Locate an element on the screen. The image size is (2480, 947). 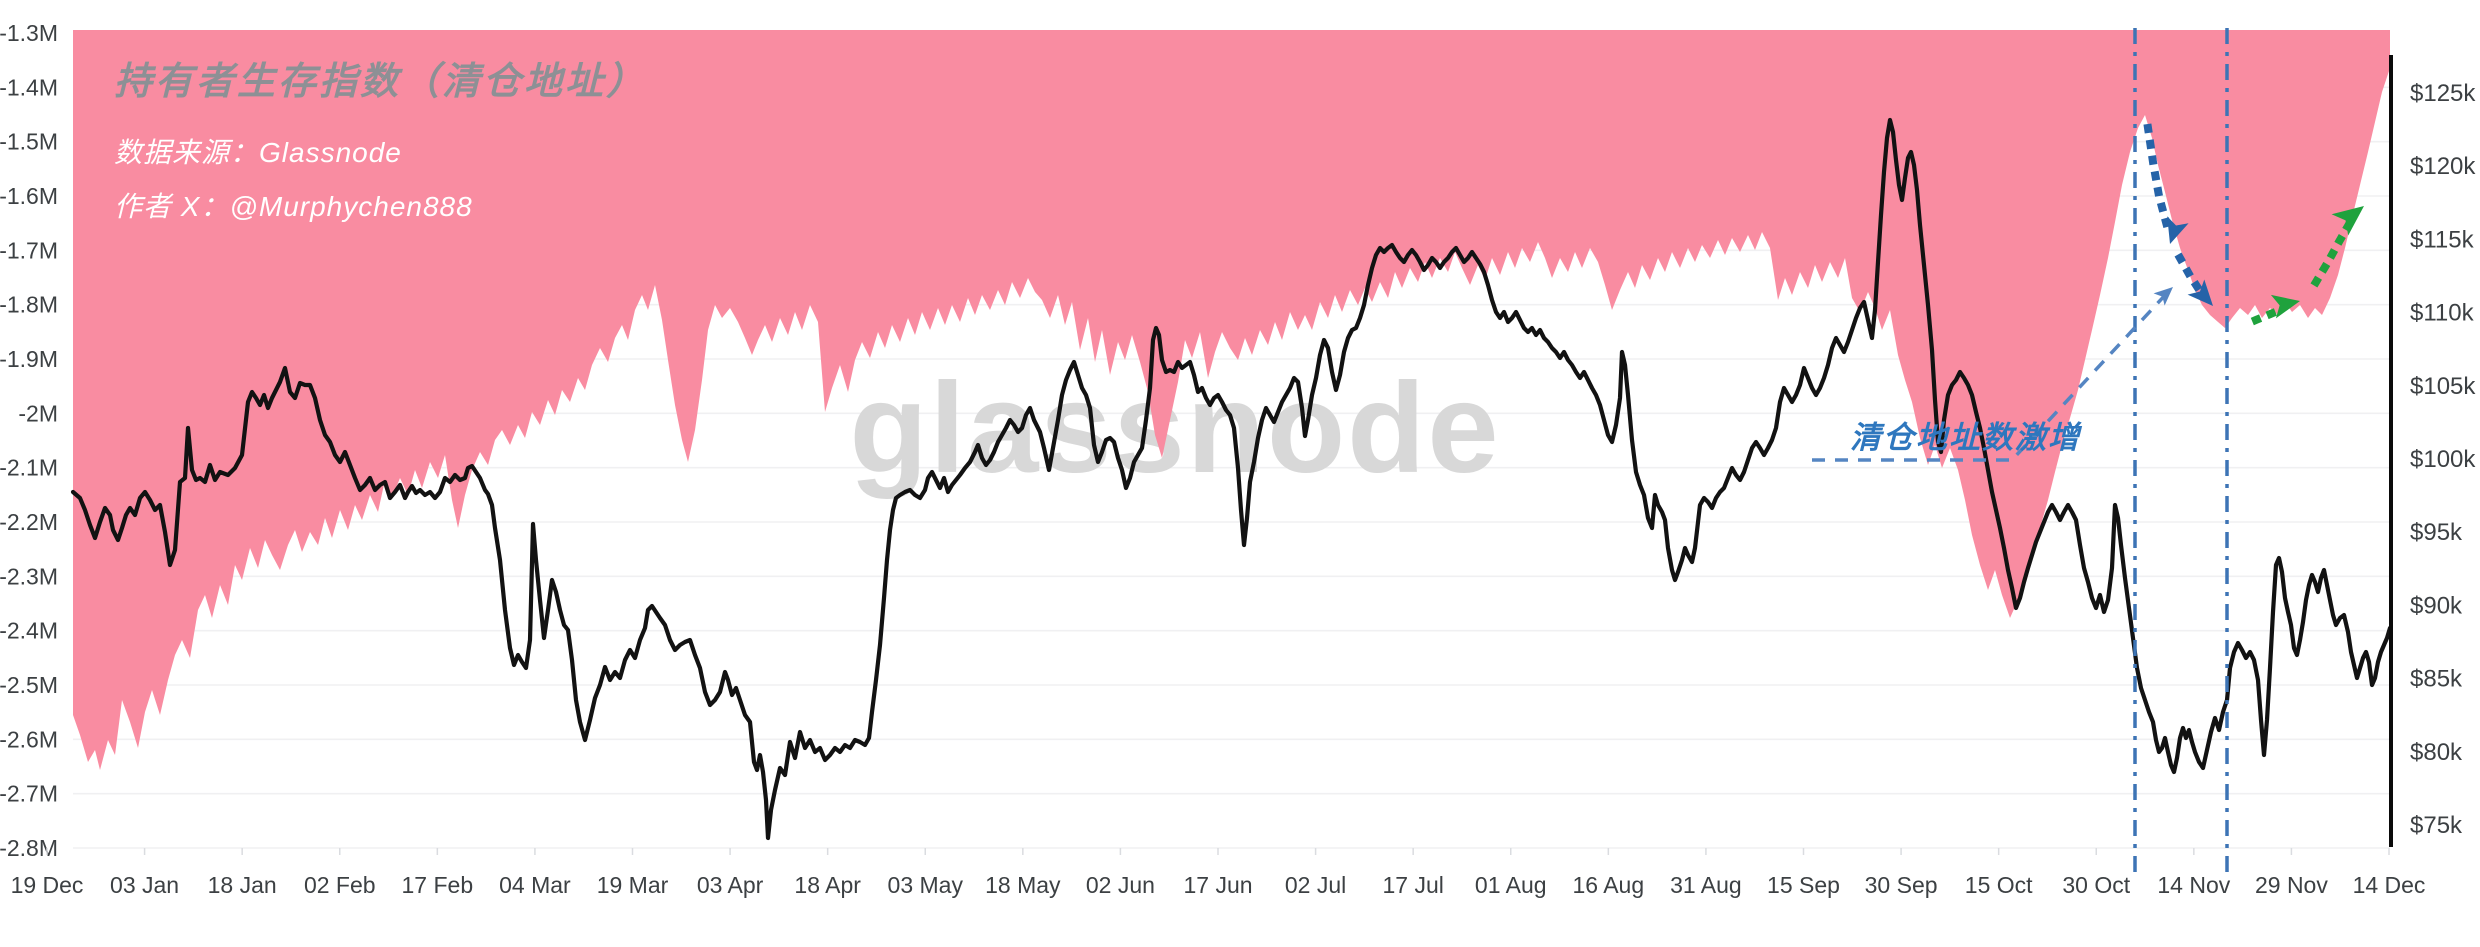
right-axis-tick-label: $110k is located at coordinates (2442, 313).